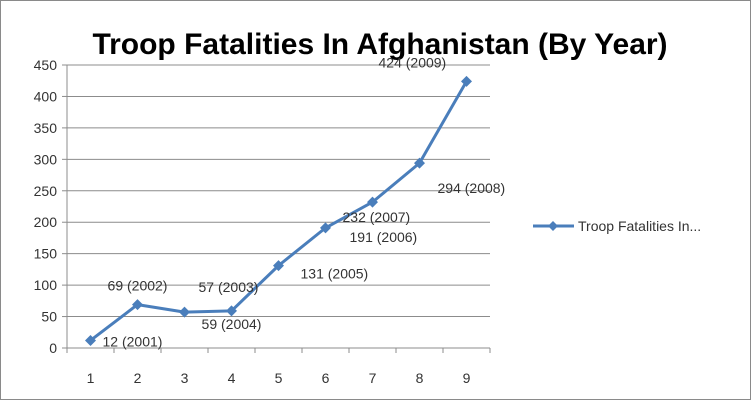 Image resolution: width=751 pixels, height=400 pixels. Describe the element at coordinates (373, 378) in the screenshot. I see `x-tick-label: 7` at that location.